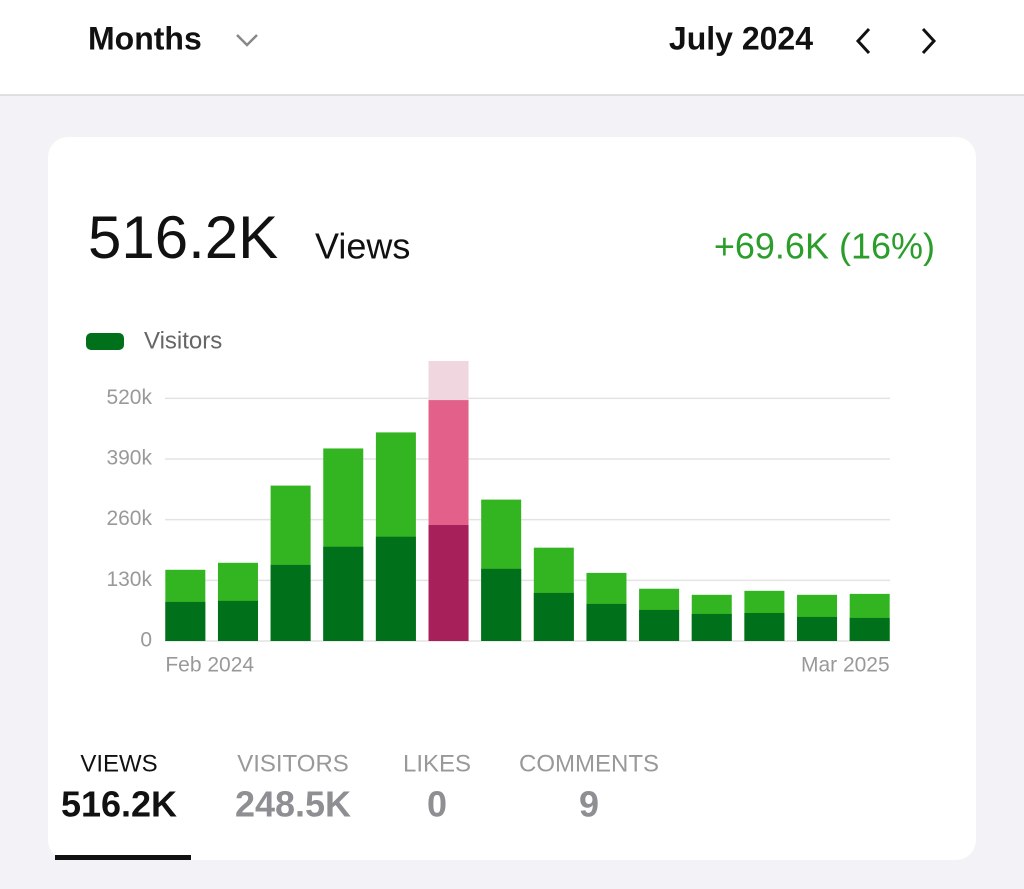  I want to click on tab-underline, so click(123, 857).